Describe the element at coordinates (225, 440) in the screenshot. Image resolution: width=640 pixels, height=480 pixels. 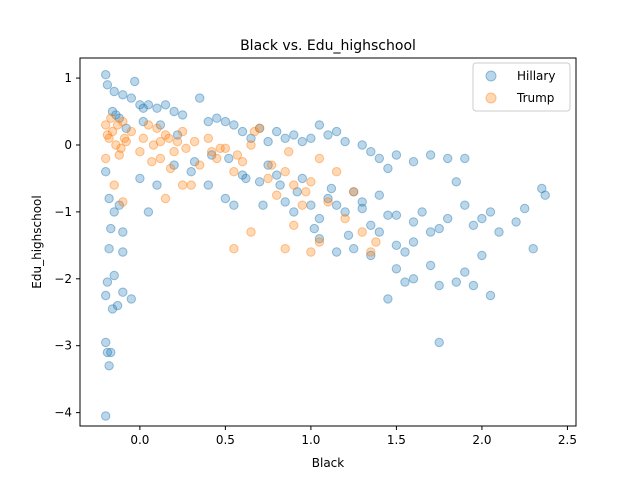
I see `x-tick-label: 0.5` at that location.